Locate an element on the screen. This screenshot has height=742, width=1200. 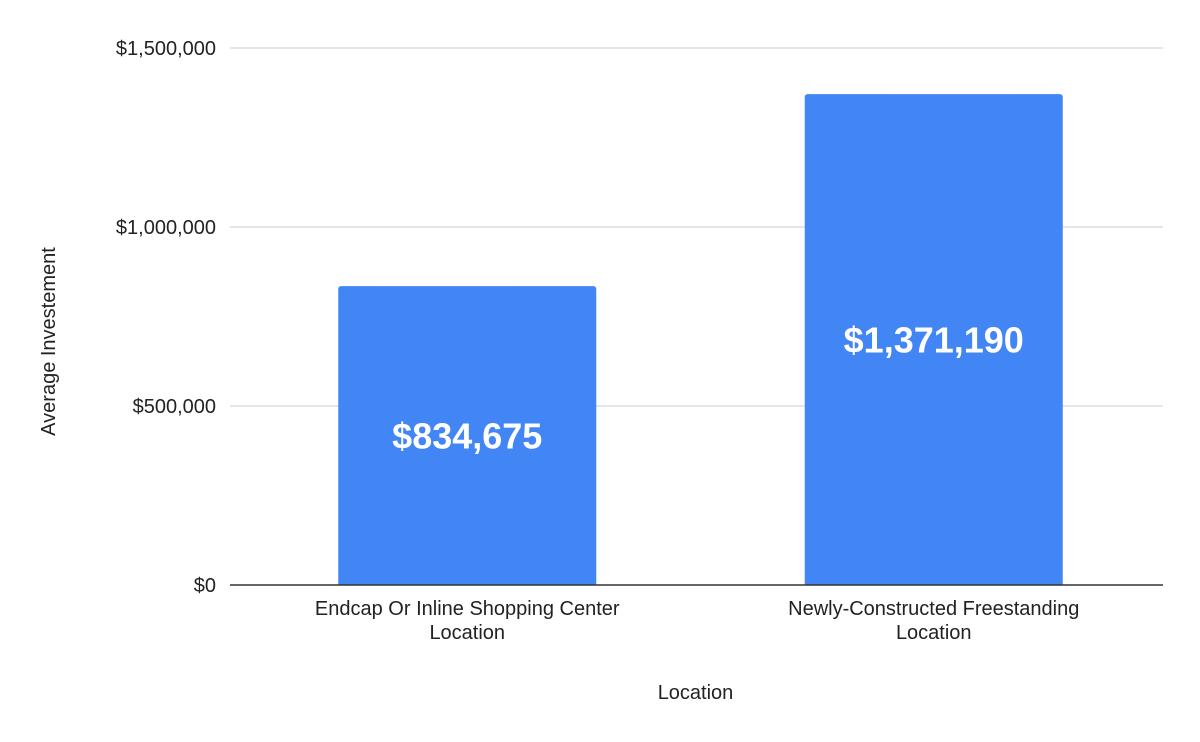
y-tick-label: $1,000,000 is located at coordinates (166, 228).